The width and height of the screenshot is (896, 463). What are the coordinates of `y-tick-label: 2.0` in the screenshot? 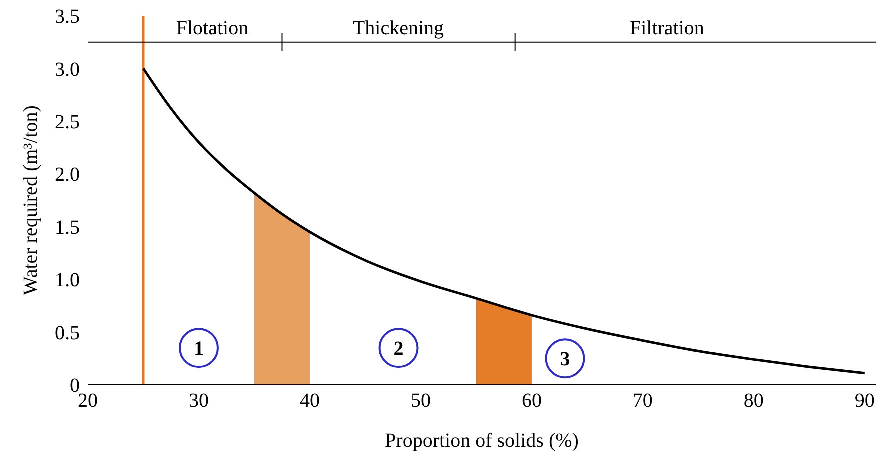 It's located at (67, 175).